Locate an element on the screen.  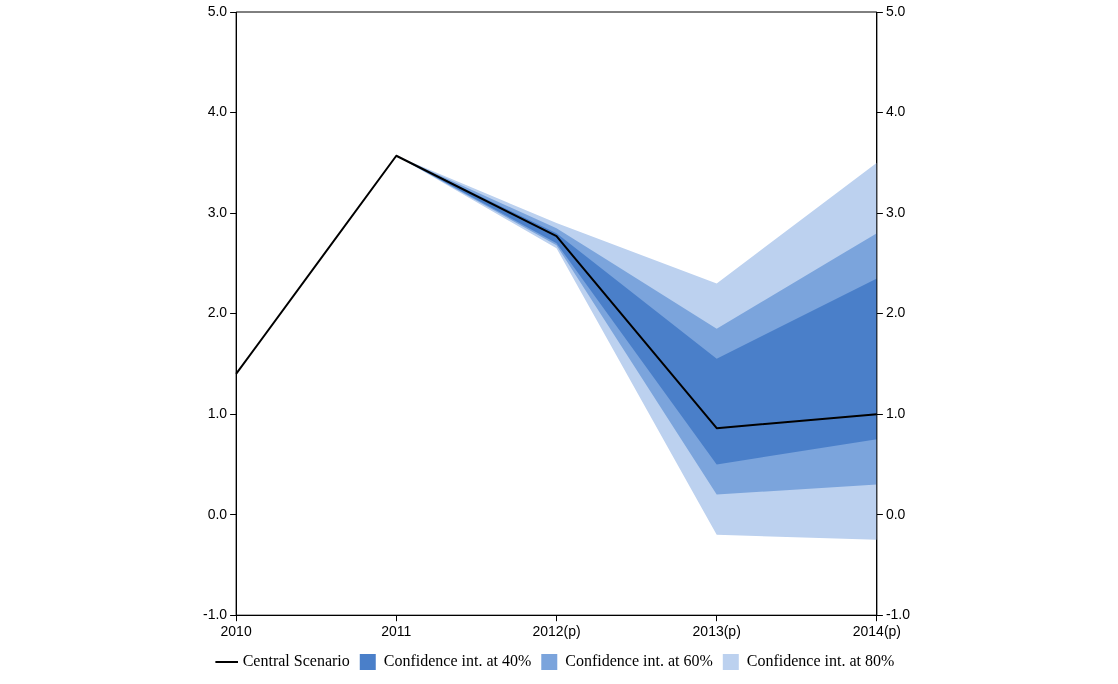
y2-tick-label: 3.0 is located at coordinates (895, 211).